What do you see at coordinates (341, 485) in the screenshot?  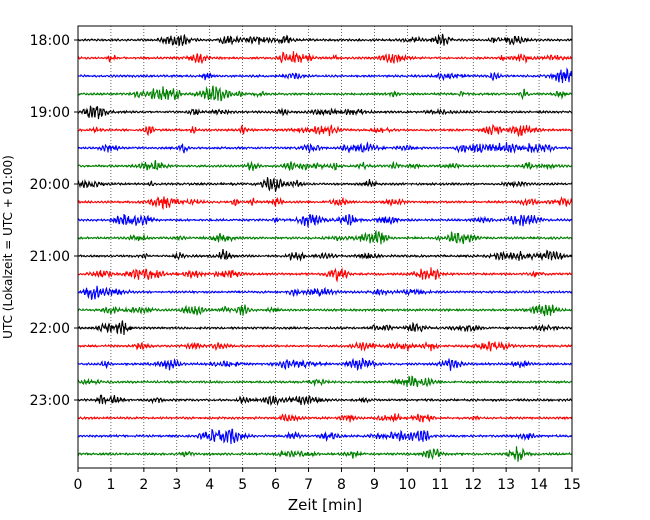 I see `x-tick-label: 8` at bounding box center [341, 485].